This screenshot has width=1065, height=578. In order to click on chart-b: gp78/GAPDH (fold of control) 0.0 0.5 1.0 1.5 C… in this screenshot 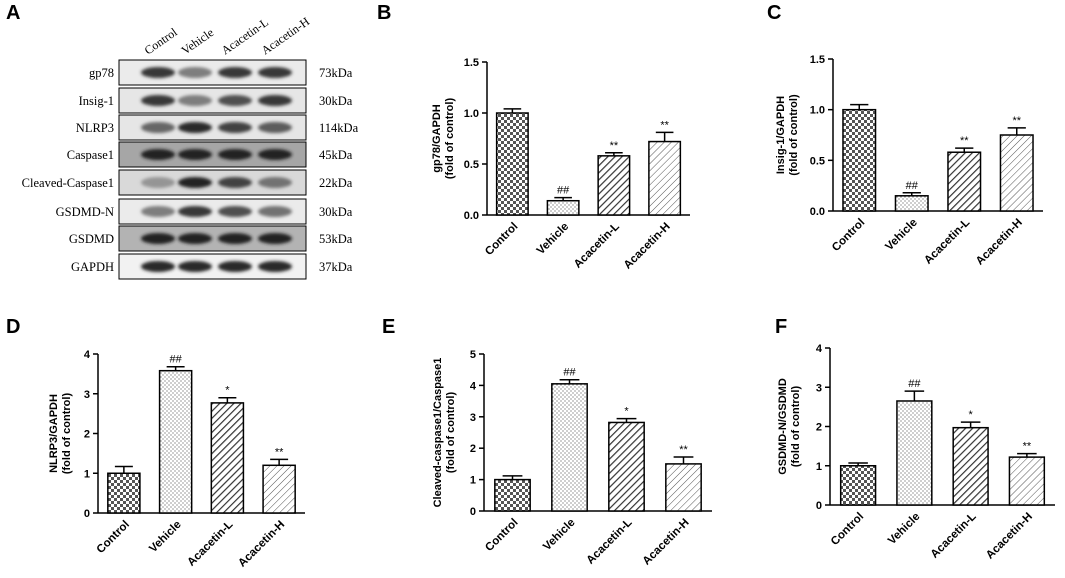, I will do `click(560, 164)`.